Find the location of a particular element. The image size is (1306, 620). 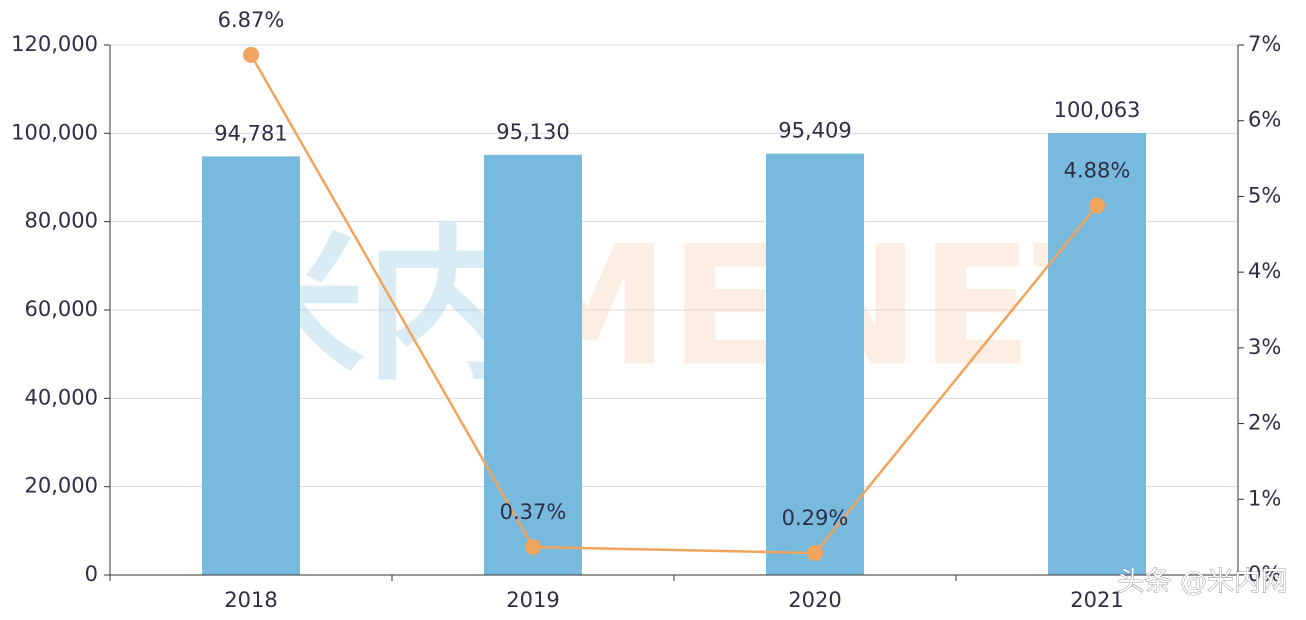

bar-value-label: 95,409 is located at coordinates (814, 131).